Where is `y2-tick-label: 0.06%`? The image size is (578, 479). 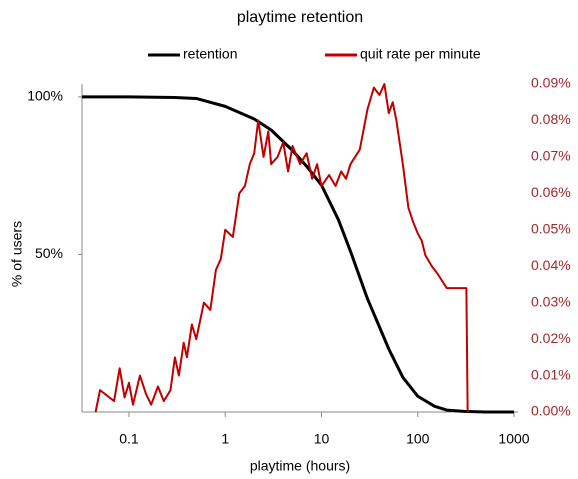 y2-tick-label: 0.06% is located at coordinates (551, 192).